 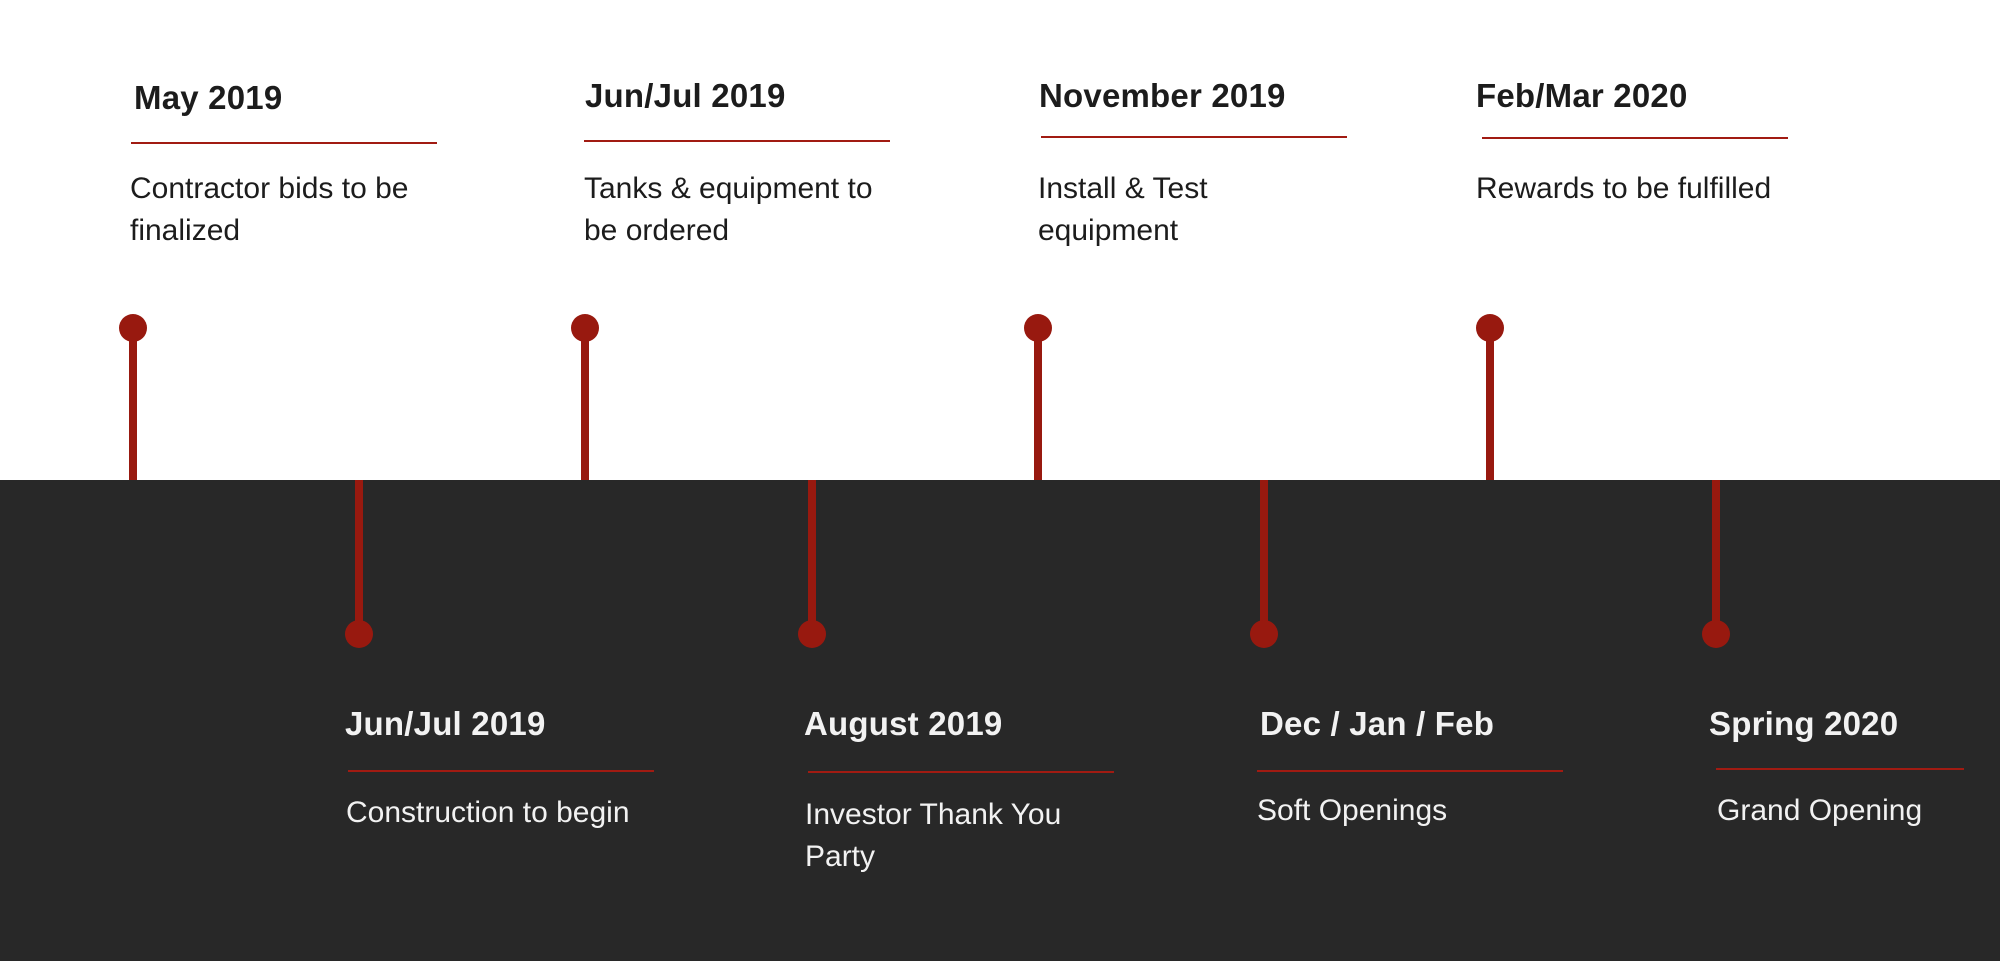 What do you see at coordinates (1820, 810) in the screenshot?
I see `milestone-description: Grand Opening` at bounding box center [1820, 810].